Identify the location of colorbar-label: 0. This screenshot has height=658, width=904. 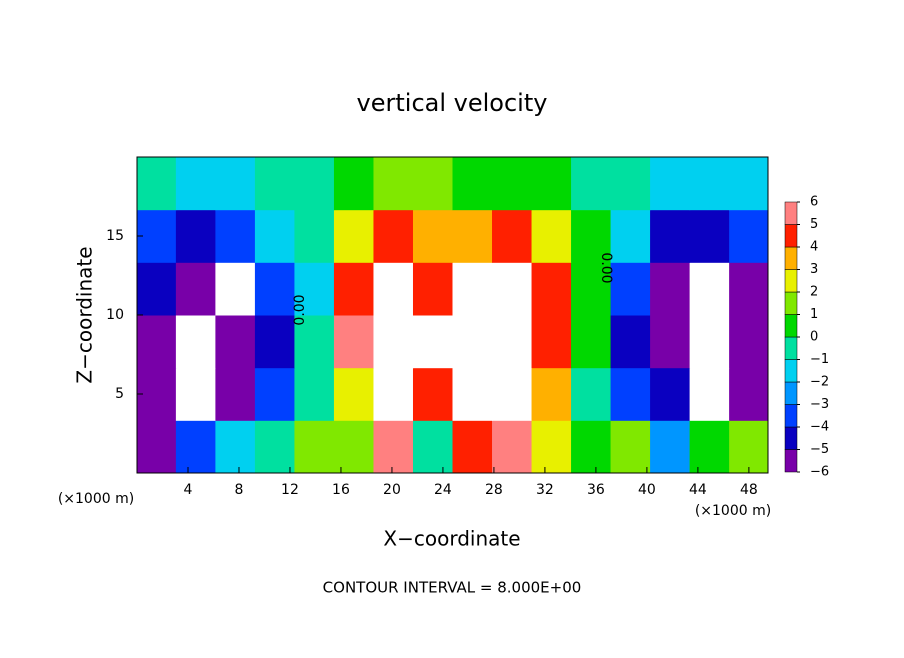
(814, 337).